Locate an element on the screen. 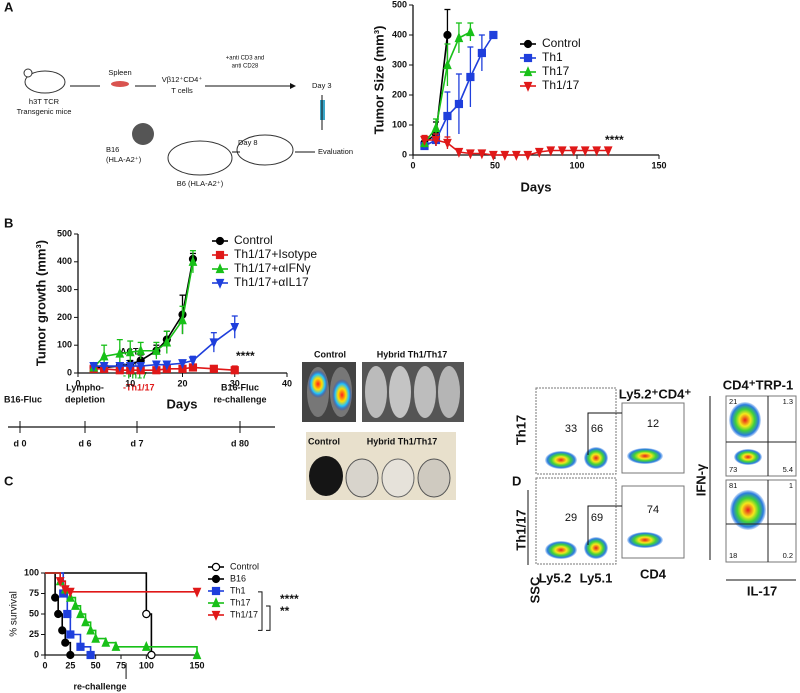  label: Vβ12⁺CD4⁺ is located at coordinates (182, 79).